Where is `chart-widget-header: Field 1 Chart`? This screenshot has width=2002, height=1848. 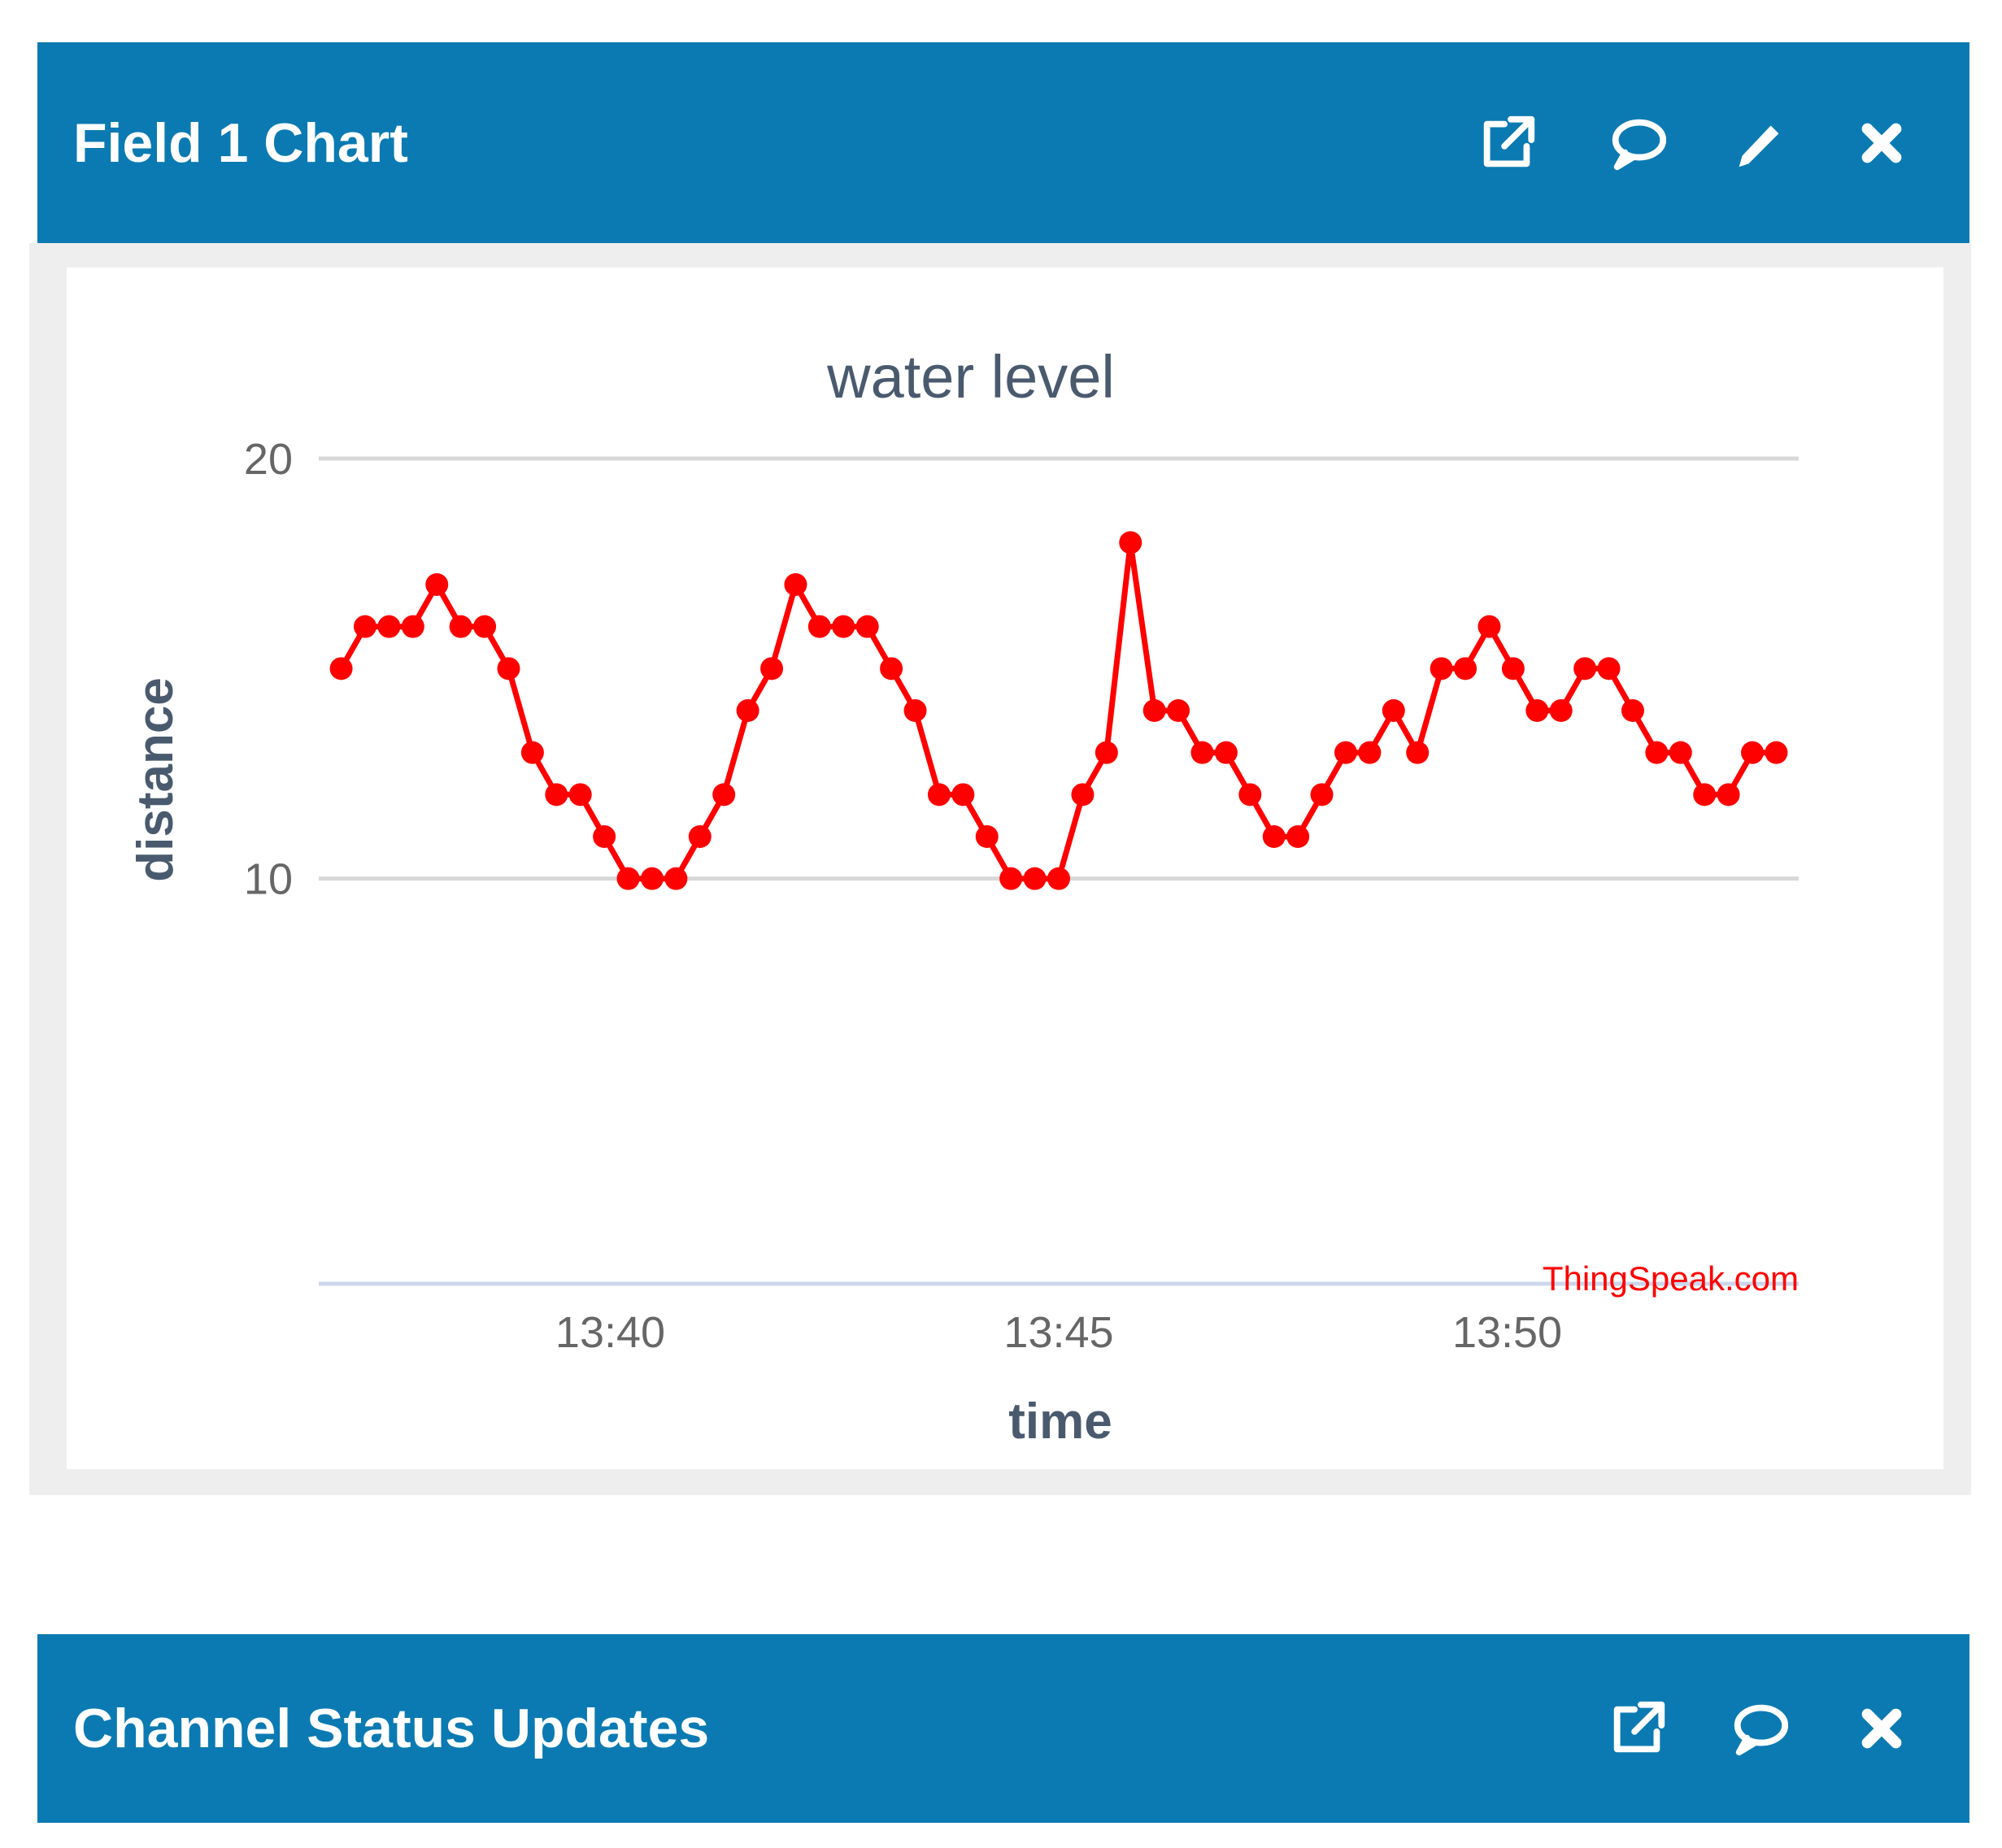 chart-widget-header: Field 1 Chart is located at coordinates (1003, 142).